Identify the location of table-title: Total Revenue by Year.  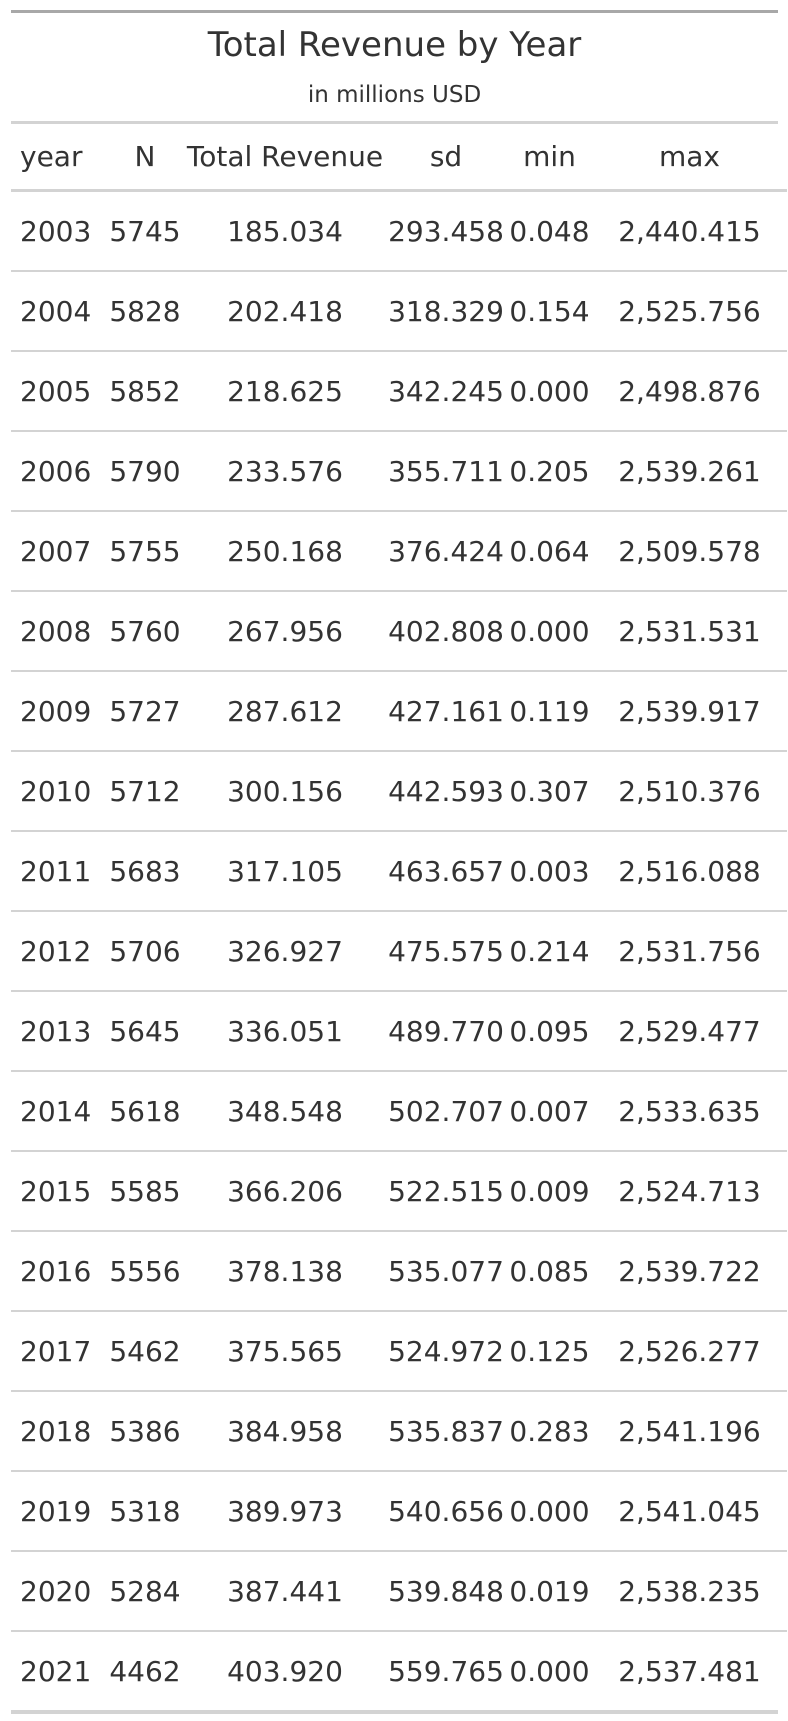
(394, 45).